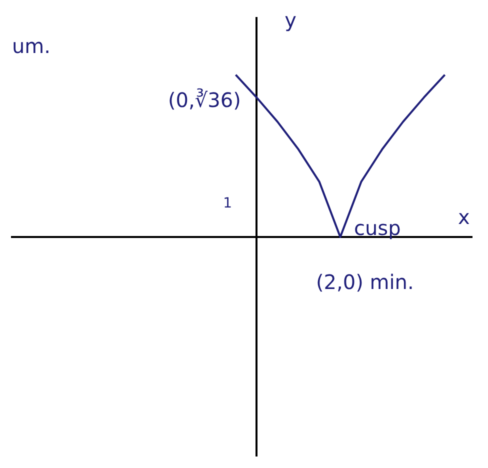  Describe the element at coordinates (377, 228) in the screenshot. I see `annotation: cusp` at that location.